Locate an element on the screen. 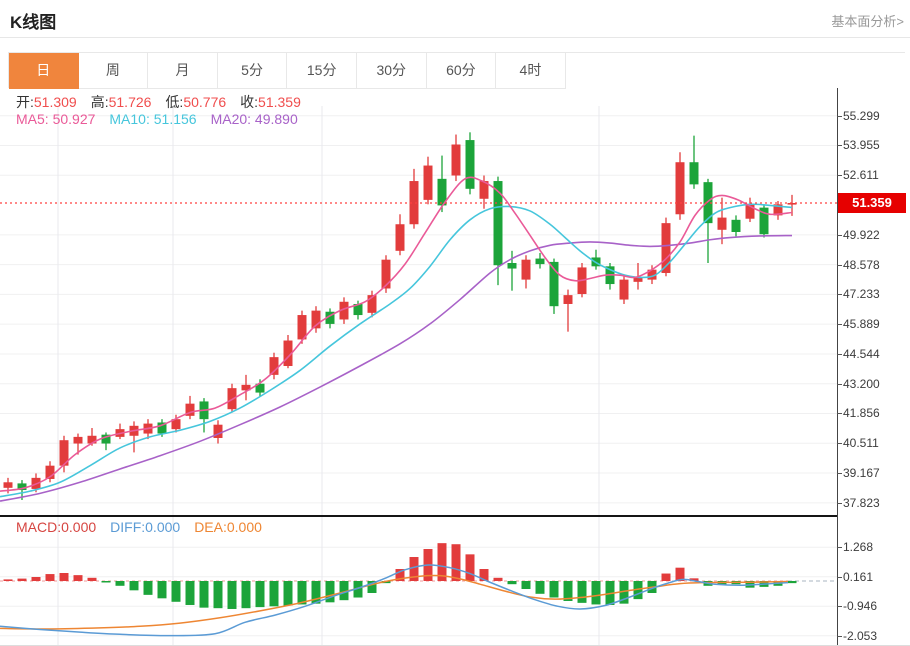  tab-日: 日 is located at coordinates (44, 71).